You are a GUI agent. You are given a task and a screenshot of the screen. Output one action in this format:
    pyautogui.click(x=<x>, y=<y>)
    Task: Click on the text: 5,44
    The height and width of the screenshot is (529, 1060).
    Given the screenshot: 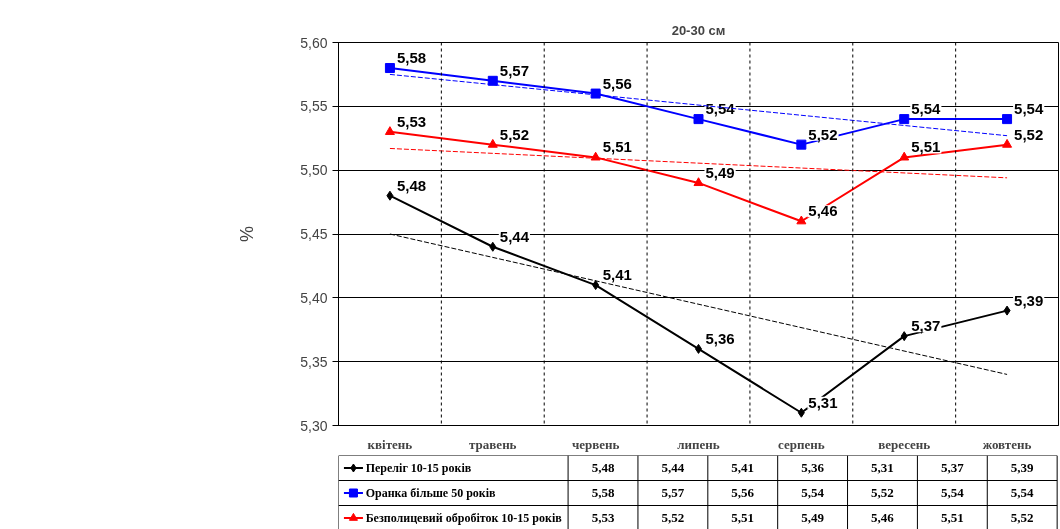 What is the action you would take?
    pyautogui.click(x=673, y=467)
    